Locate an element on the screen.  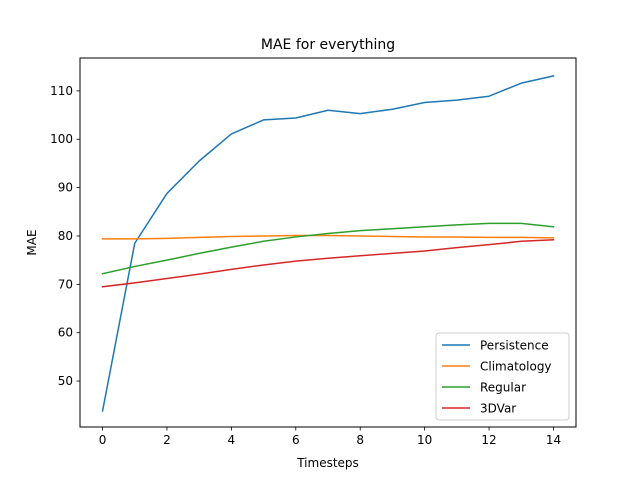
series-line-climatology is located at coordinates (328, 237).